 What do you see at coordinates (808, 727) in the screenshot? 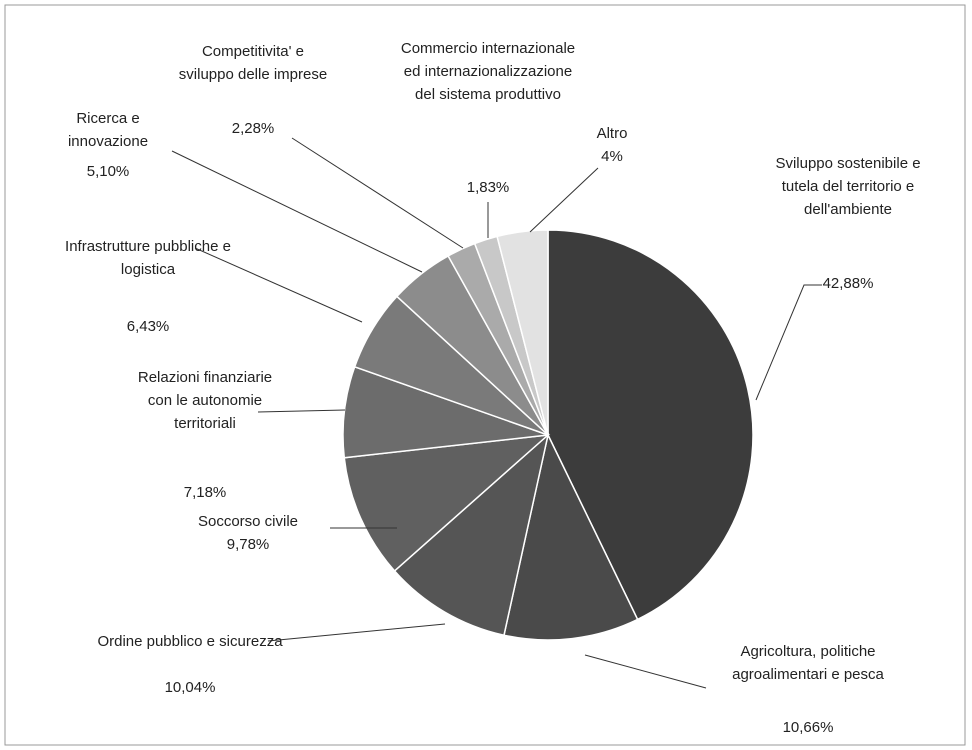
I see `slice-value-label: 10,66%` at bounding box center [808, 727].